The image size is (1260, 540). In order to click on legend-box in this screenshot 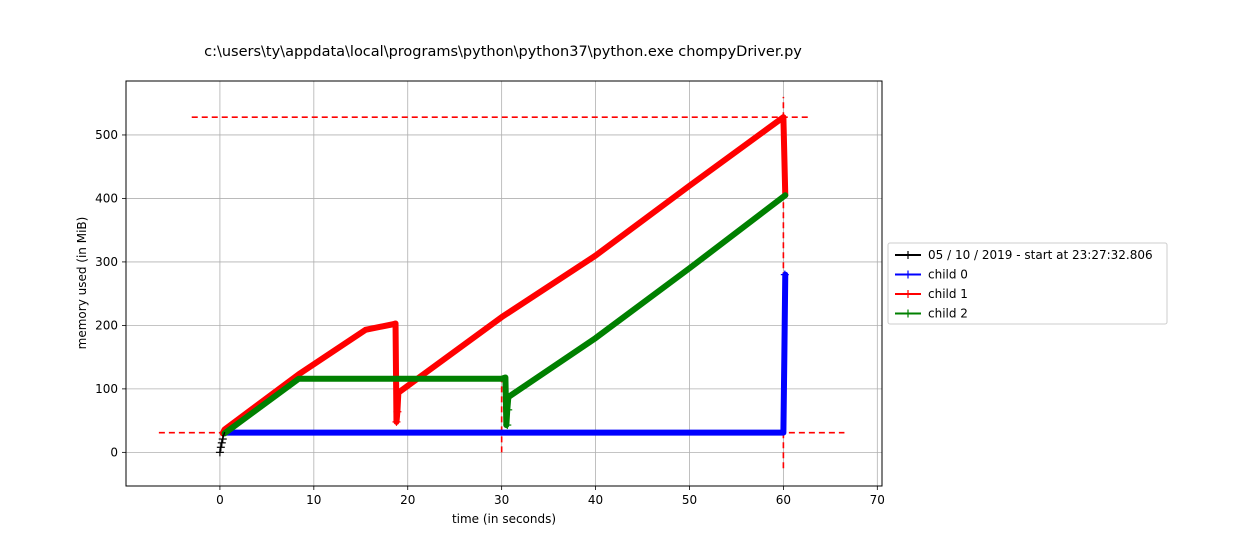, I will do `click(1027, 283)`.